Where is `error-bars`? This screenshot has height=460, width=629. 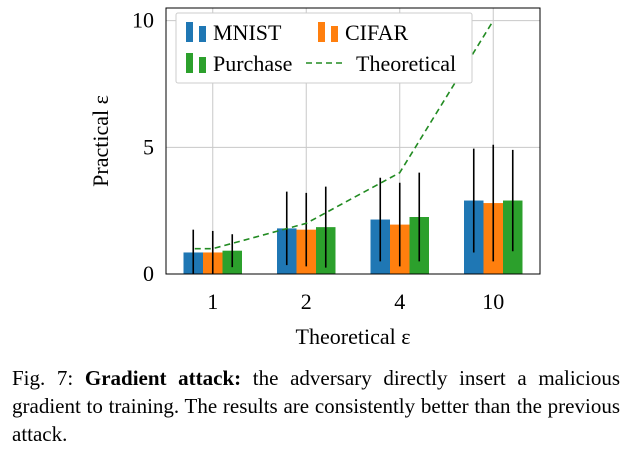
error-bars is located at coordinates (353, 209).